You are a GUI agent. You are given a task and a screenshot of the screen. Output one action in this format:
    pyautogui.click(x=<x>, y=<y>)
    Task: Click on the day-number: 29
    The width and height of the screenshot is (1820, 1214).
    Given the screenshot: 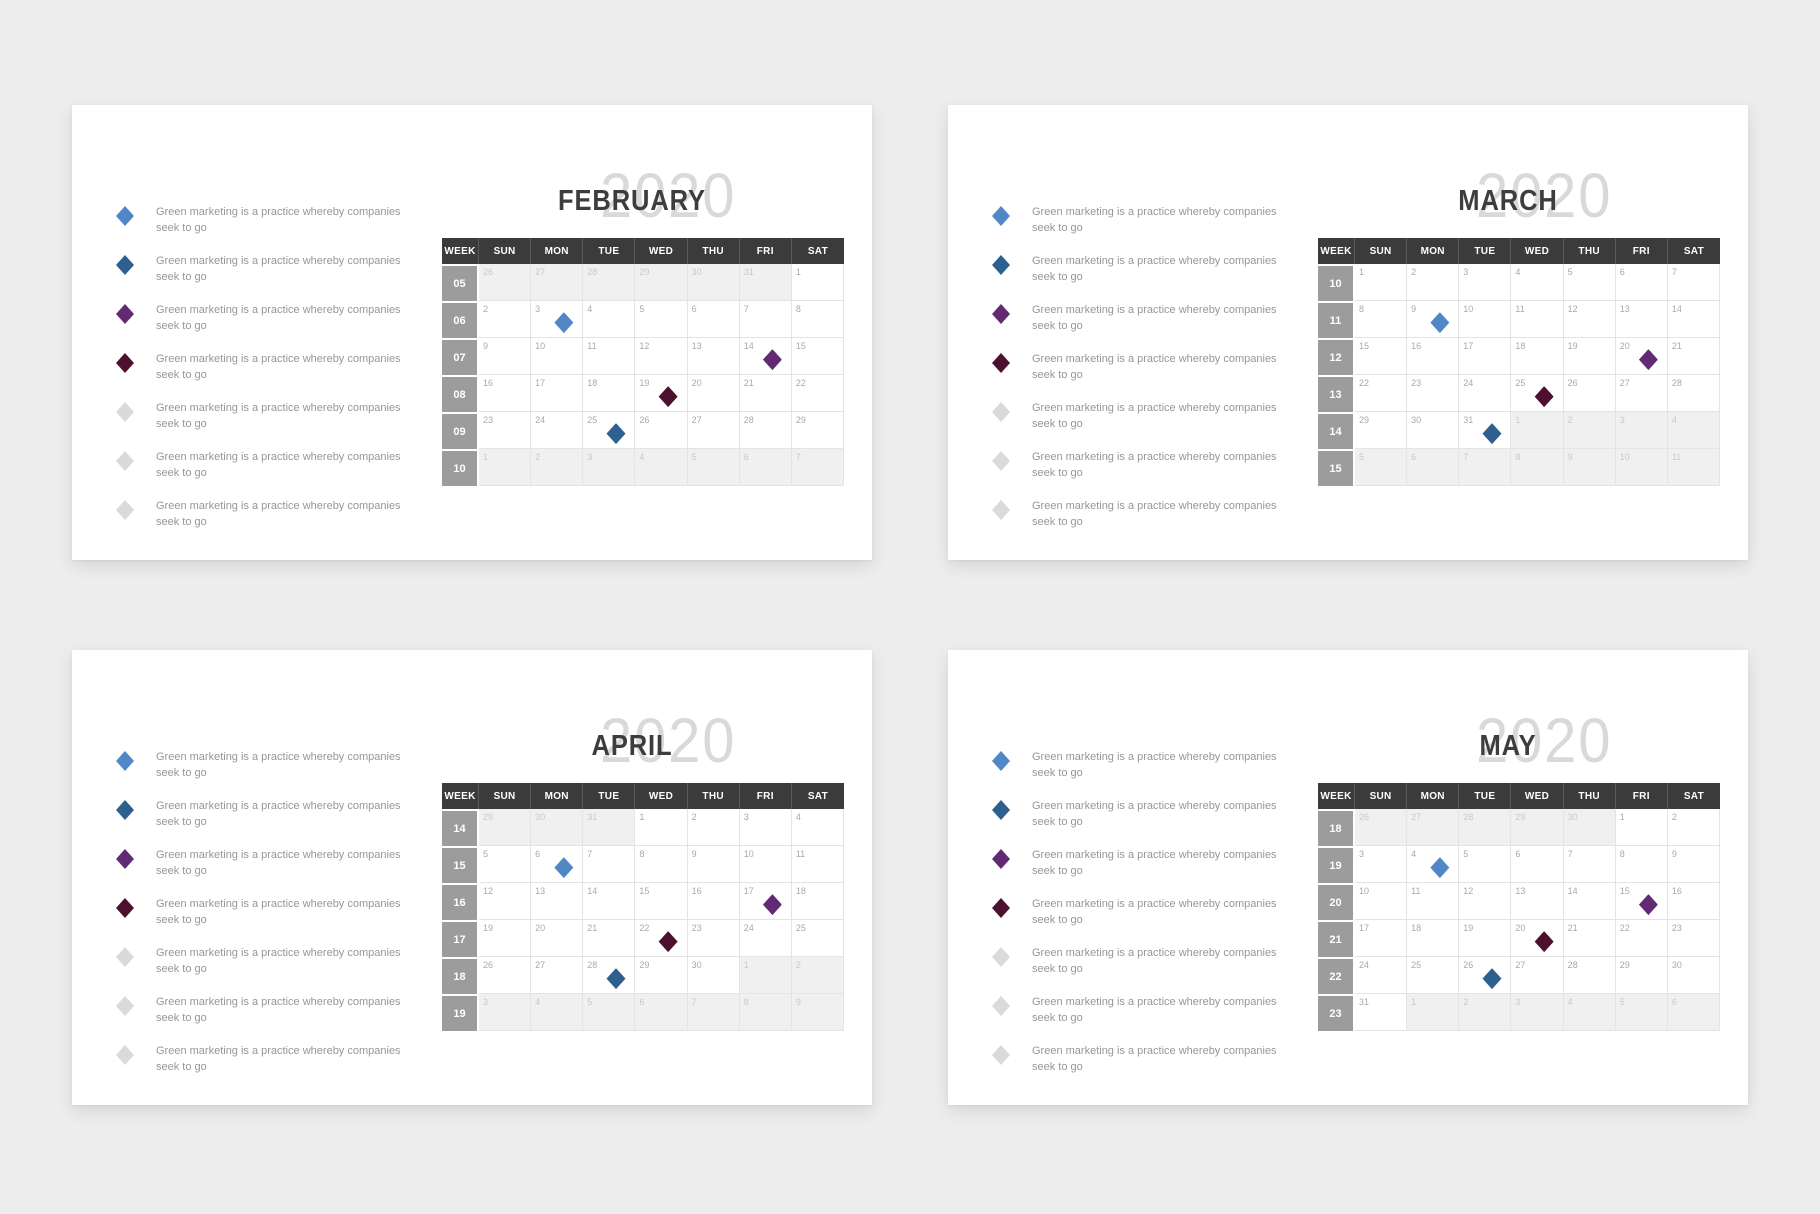 What is the action you would take?
    pyautogui.click(x=1364, y=420)
    